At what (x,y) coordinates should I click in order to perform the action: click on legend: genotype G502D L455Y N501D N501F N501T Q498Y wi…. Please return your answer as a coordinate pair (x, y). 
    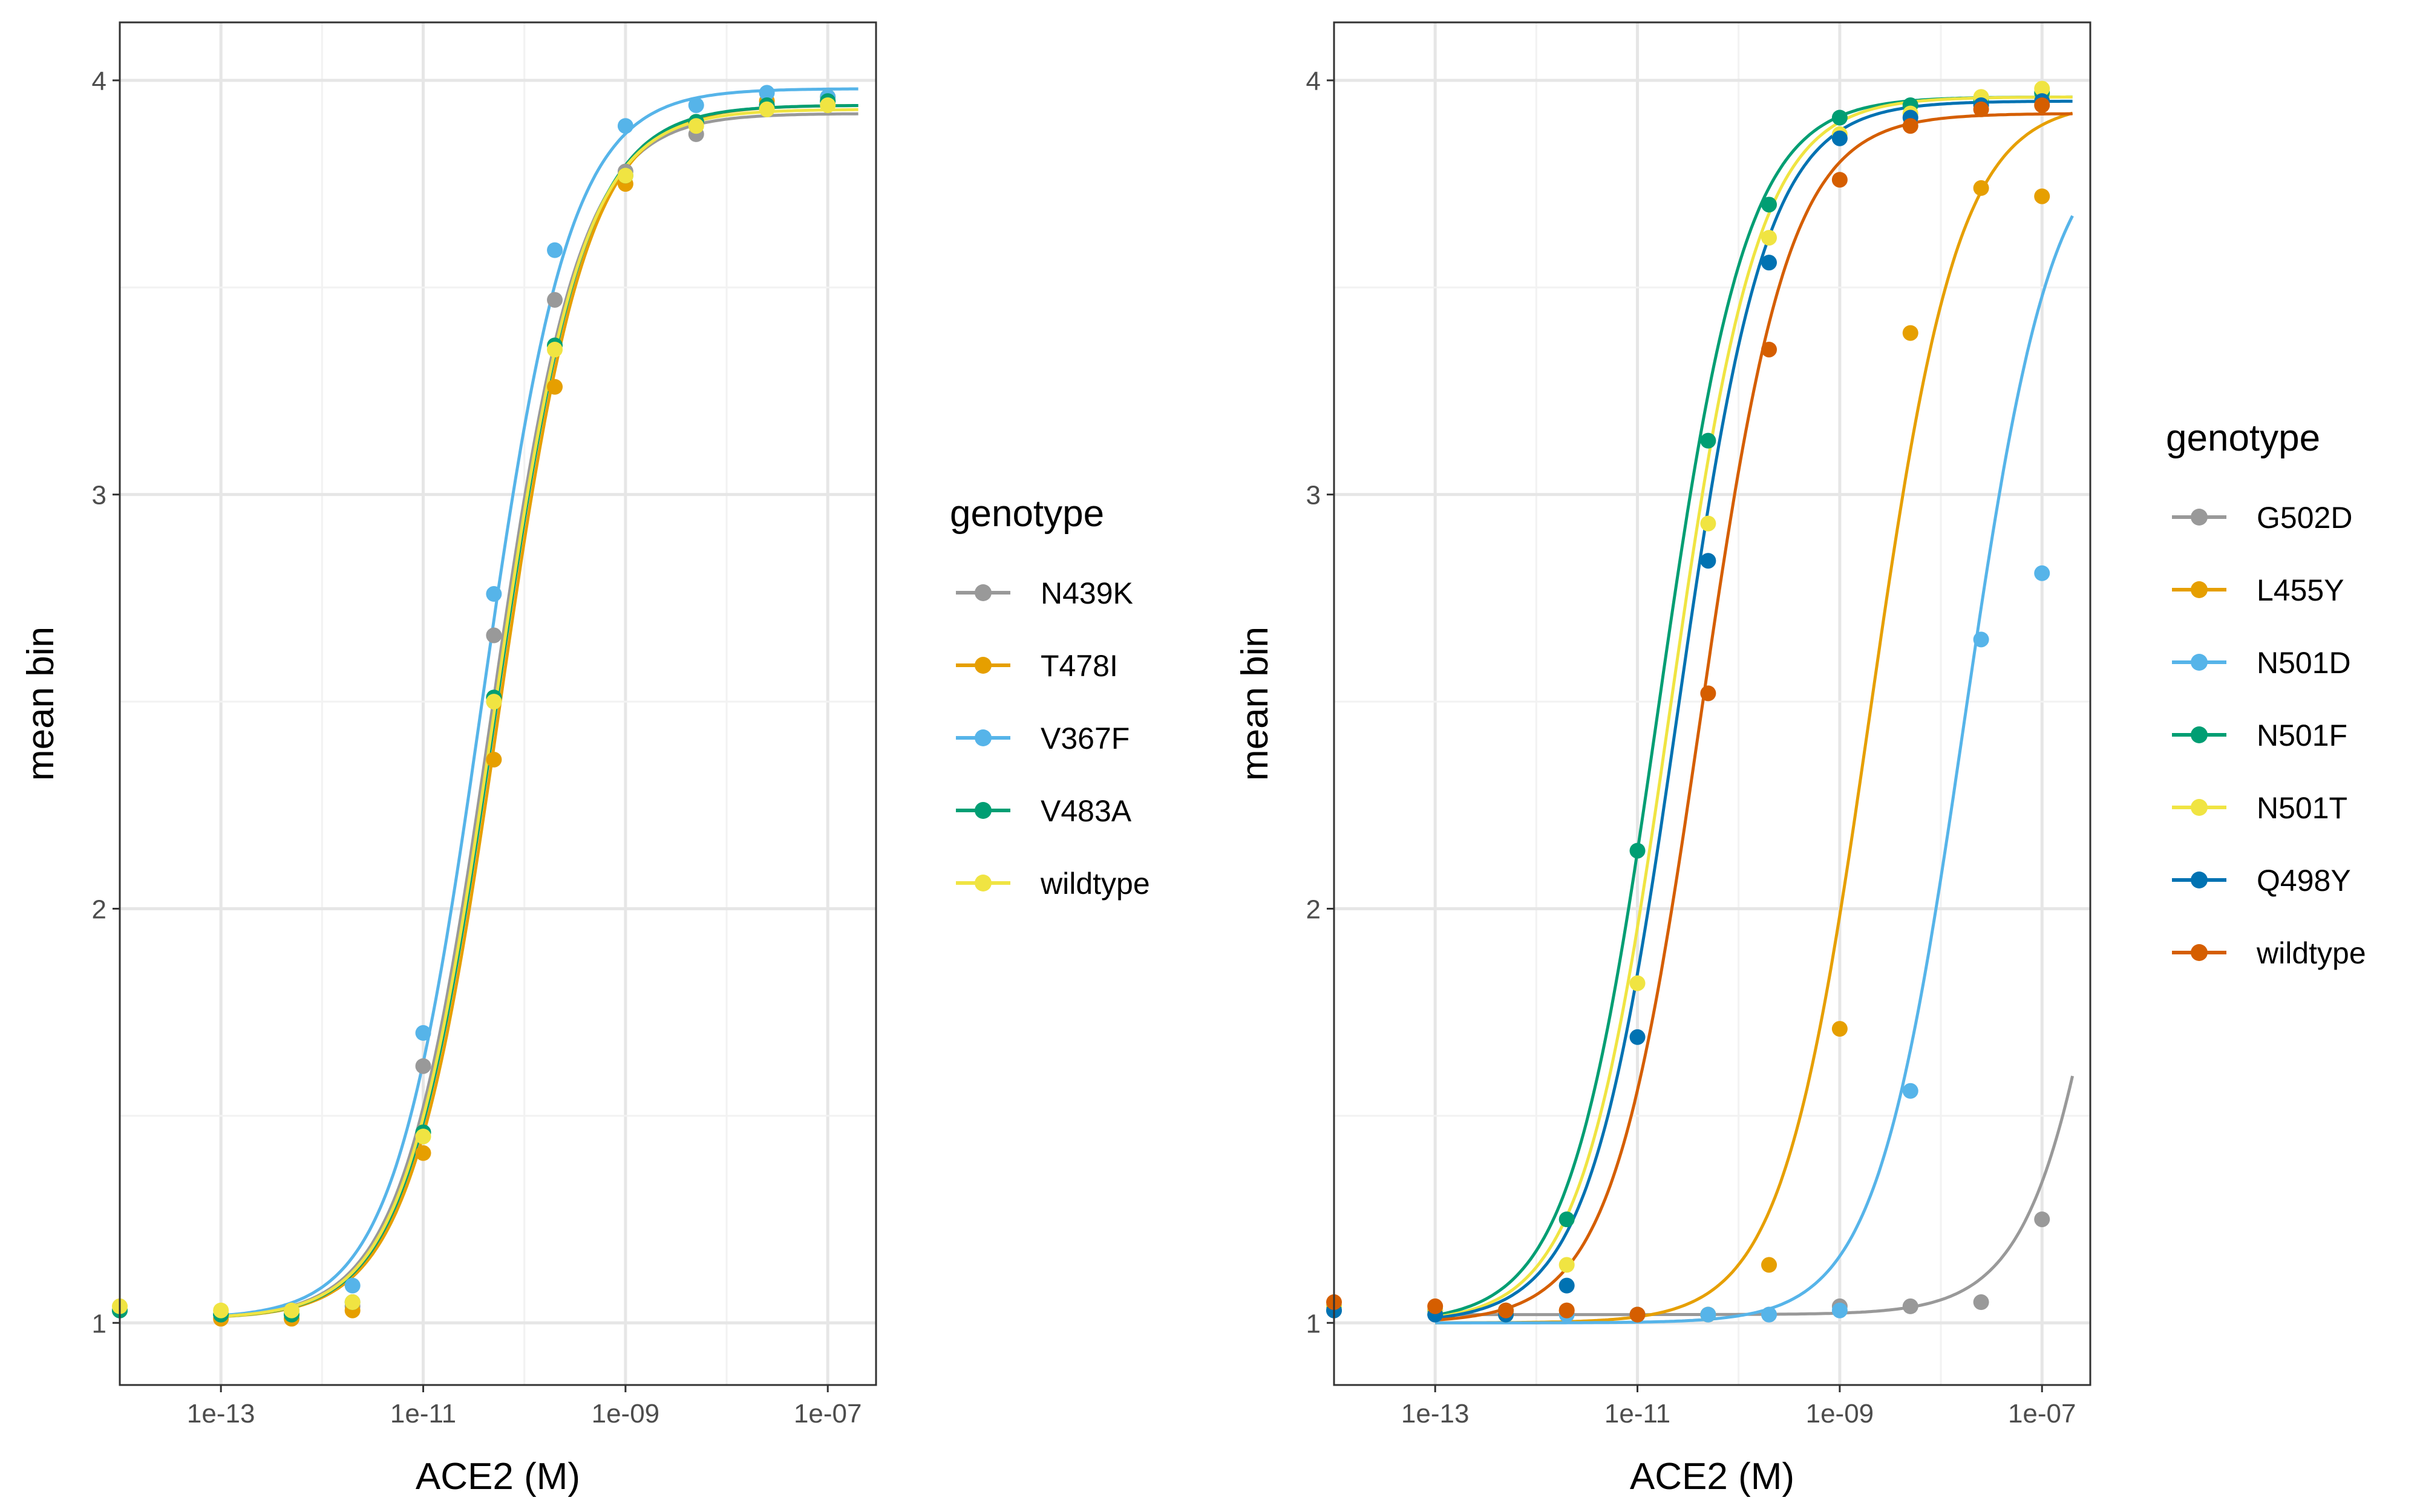
    Looking at the image, I should click on (2266, 693).